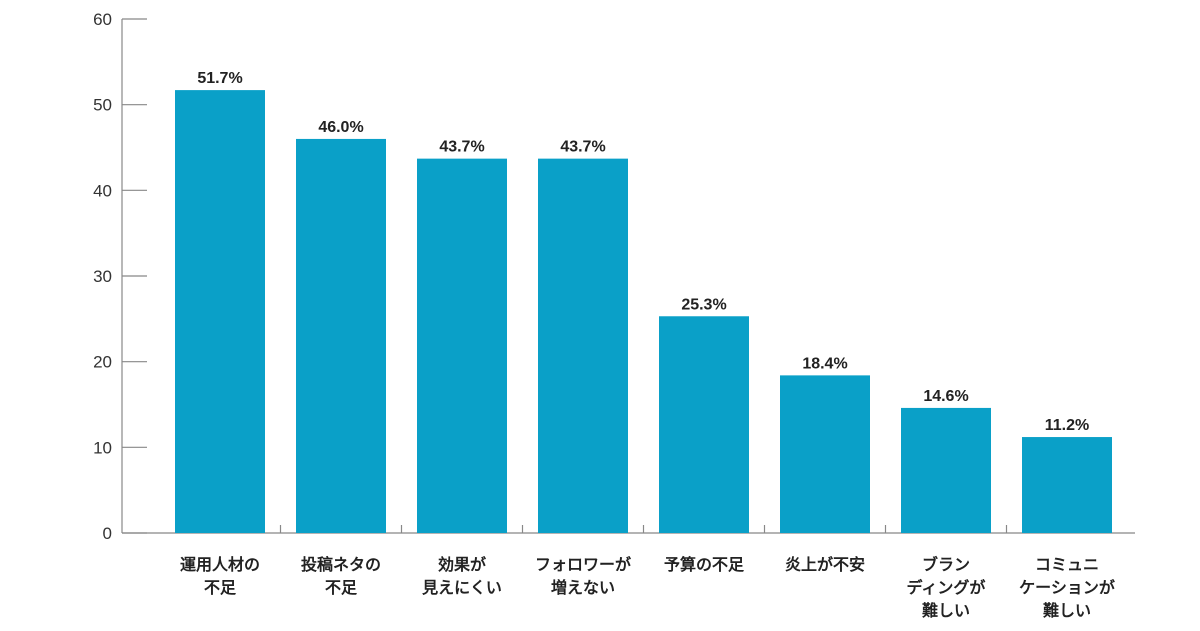  Describe the element at coordinates (583, 587) in the screenshot. I see `x-category-label-line: 増えない` at that location.